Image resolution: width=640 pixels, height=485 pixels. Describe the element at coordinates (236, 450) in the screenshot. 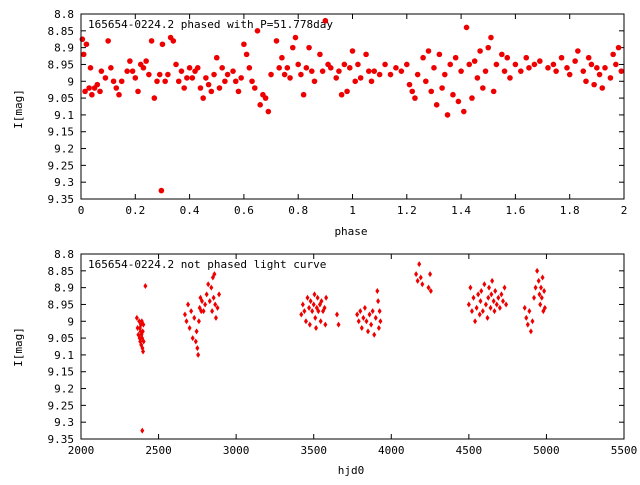

I see `unphased-xtick-label: 3000` at that location.